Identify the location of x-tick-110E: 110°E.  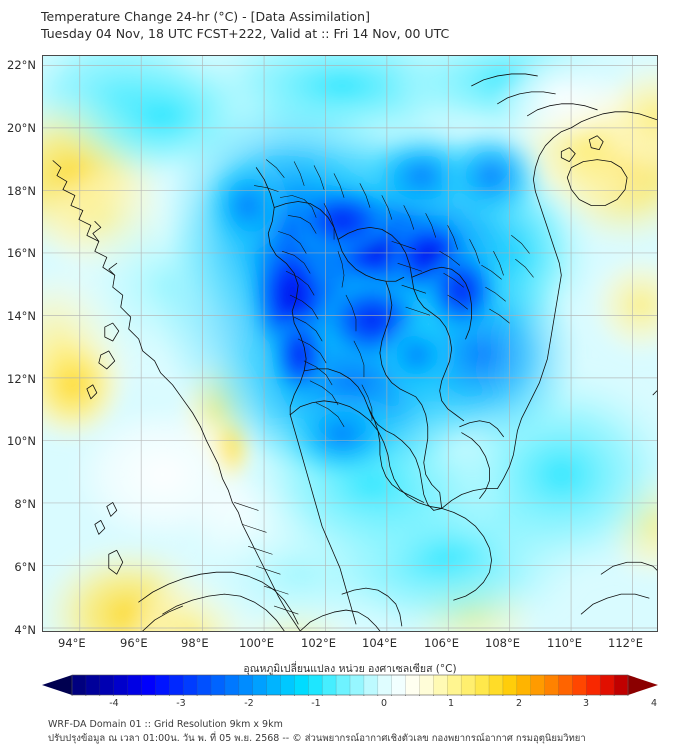
(564, 643).